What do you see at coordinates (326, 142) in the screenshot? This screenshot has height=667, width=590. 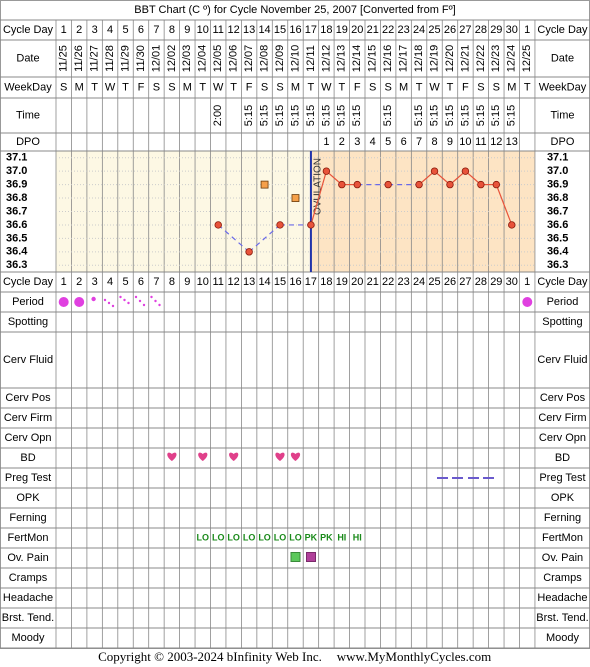 I see `dpo-cell: 1` at bounding box center [326, 142].